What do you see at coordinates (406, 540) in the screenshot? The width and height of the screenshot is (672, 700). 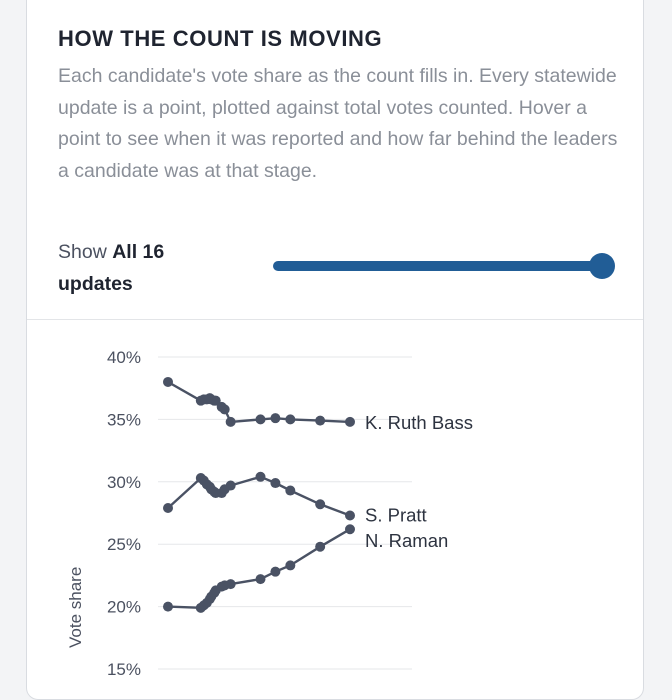 I see `series-label: N. Raman` at bounding box center [406, 540].